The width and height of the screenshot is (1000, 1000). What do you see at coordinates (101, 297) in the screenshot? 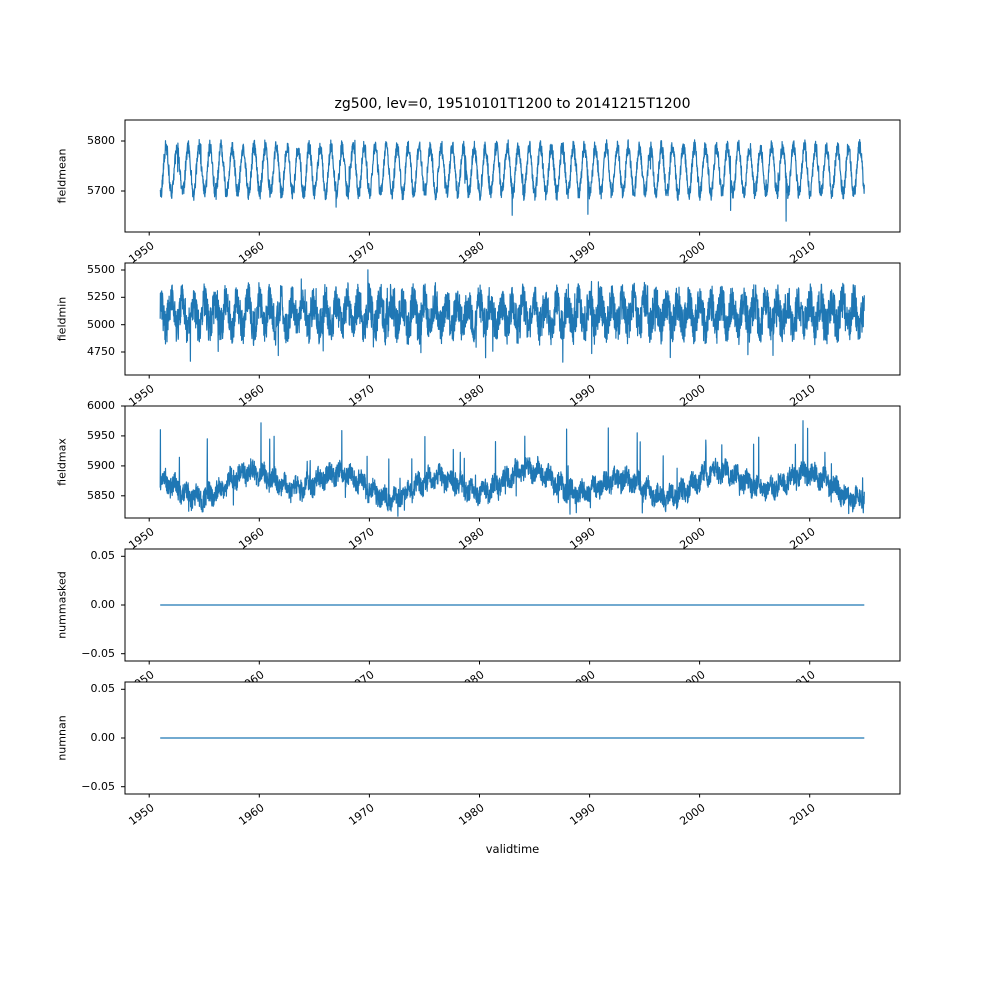
I see `y-tick-label: 5250` at bounding box center [101, 297].